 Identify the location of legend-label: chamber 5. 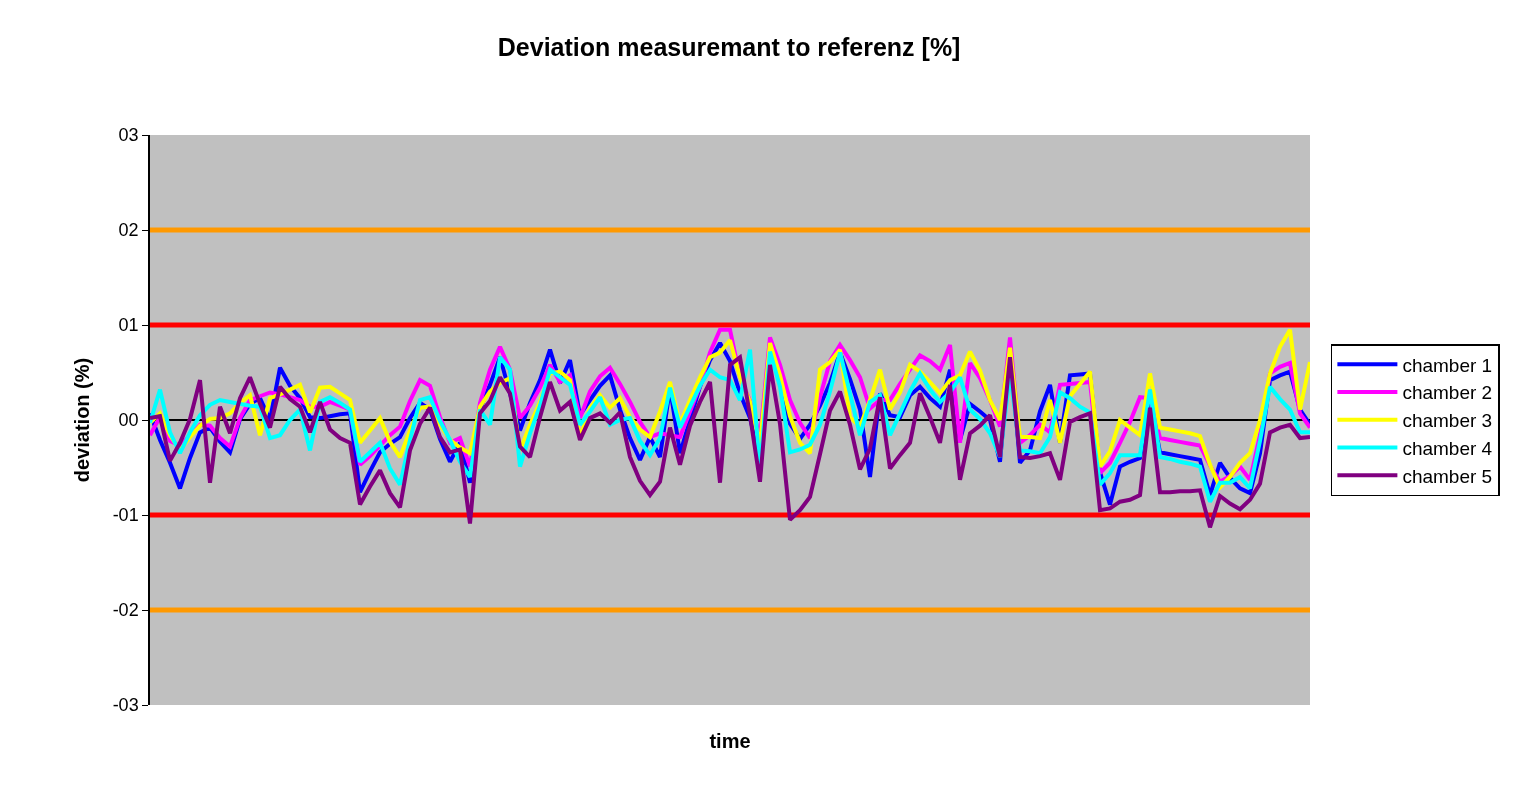
(1447, 476).